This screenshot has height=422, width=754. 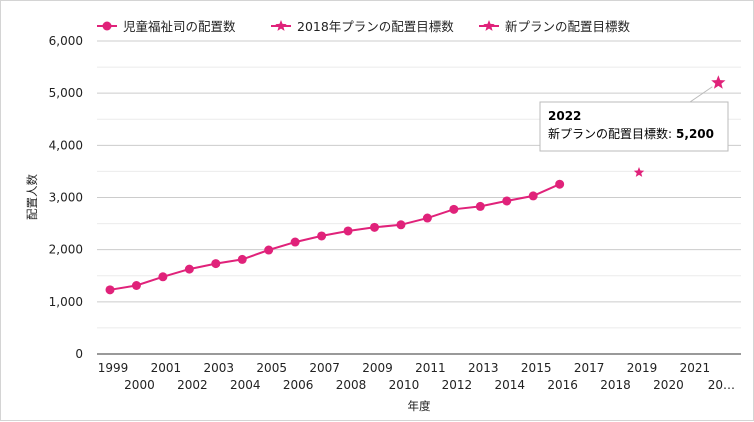 I want to click on x-tick-label: 2002, so click(x=192, y=385).